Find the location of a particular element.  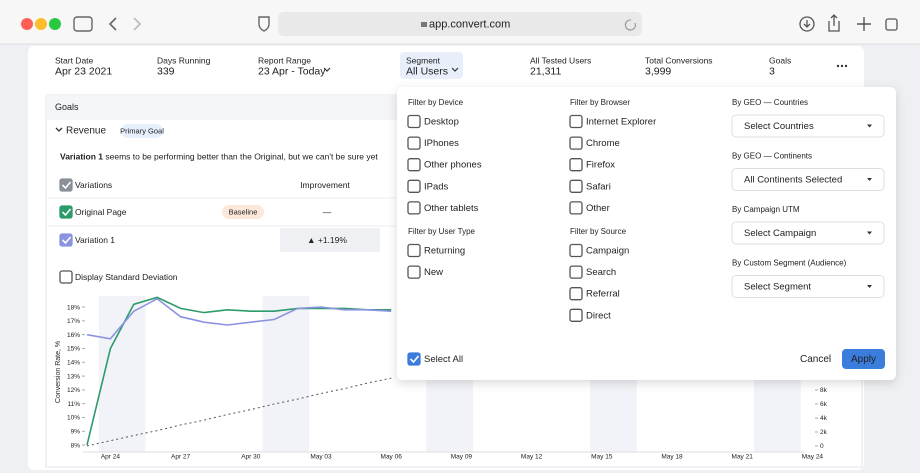

downloads-button is located at coordinates (807, 24).